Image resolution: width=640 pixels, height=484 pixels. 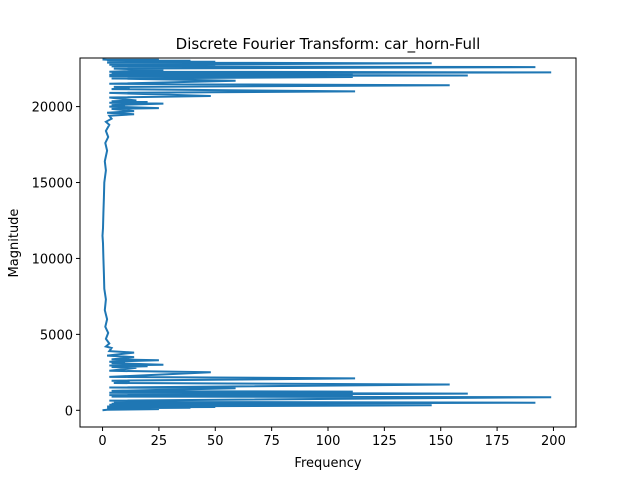 I want to click on y-tick-label: 10000, so click(x=52, y=259).